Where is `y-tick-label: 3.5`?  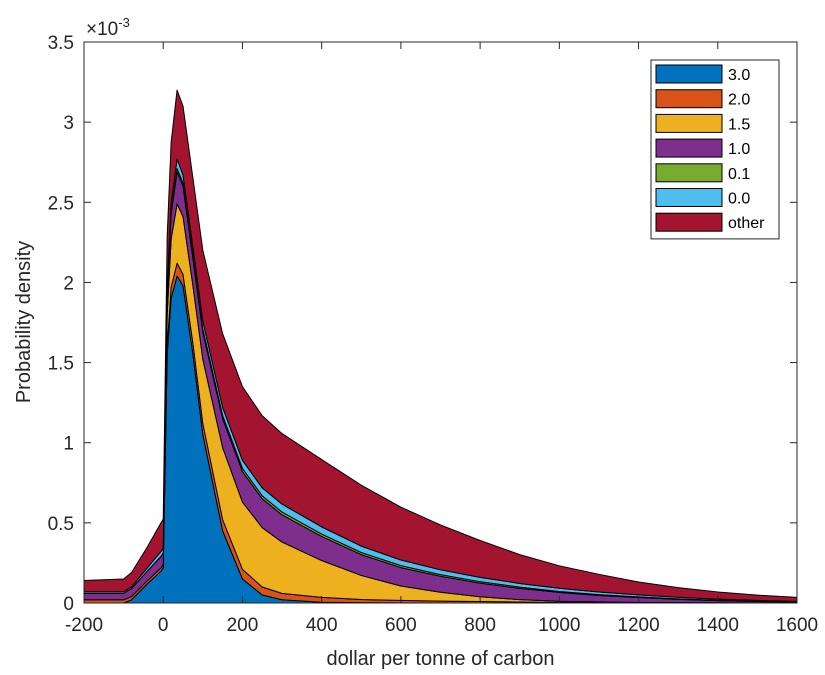
y-tick-label: 3.5 is located at coordinates (61, 43).